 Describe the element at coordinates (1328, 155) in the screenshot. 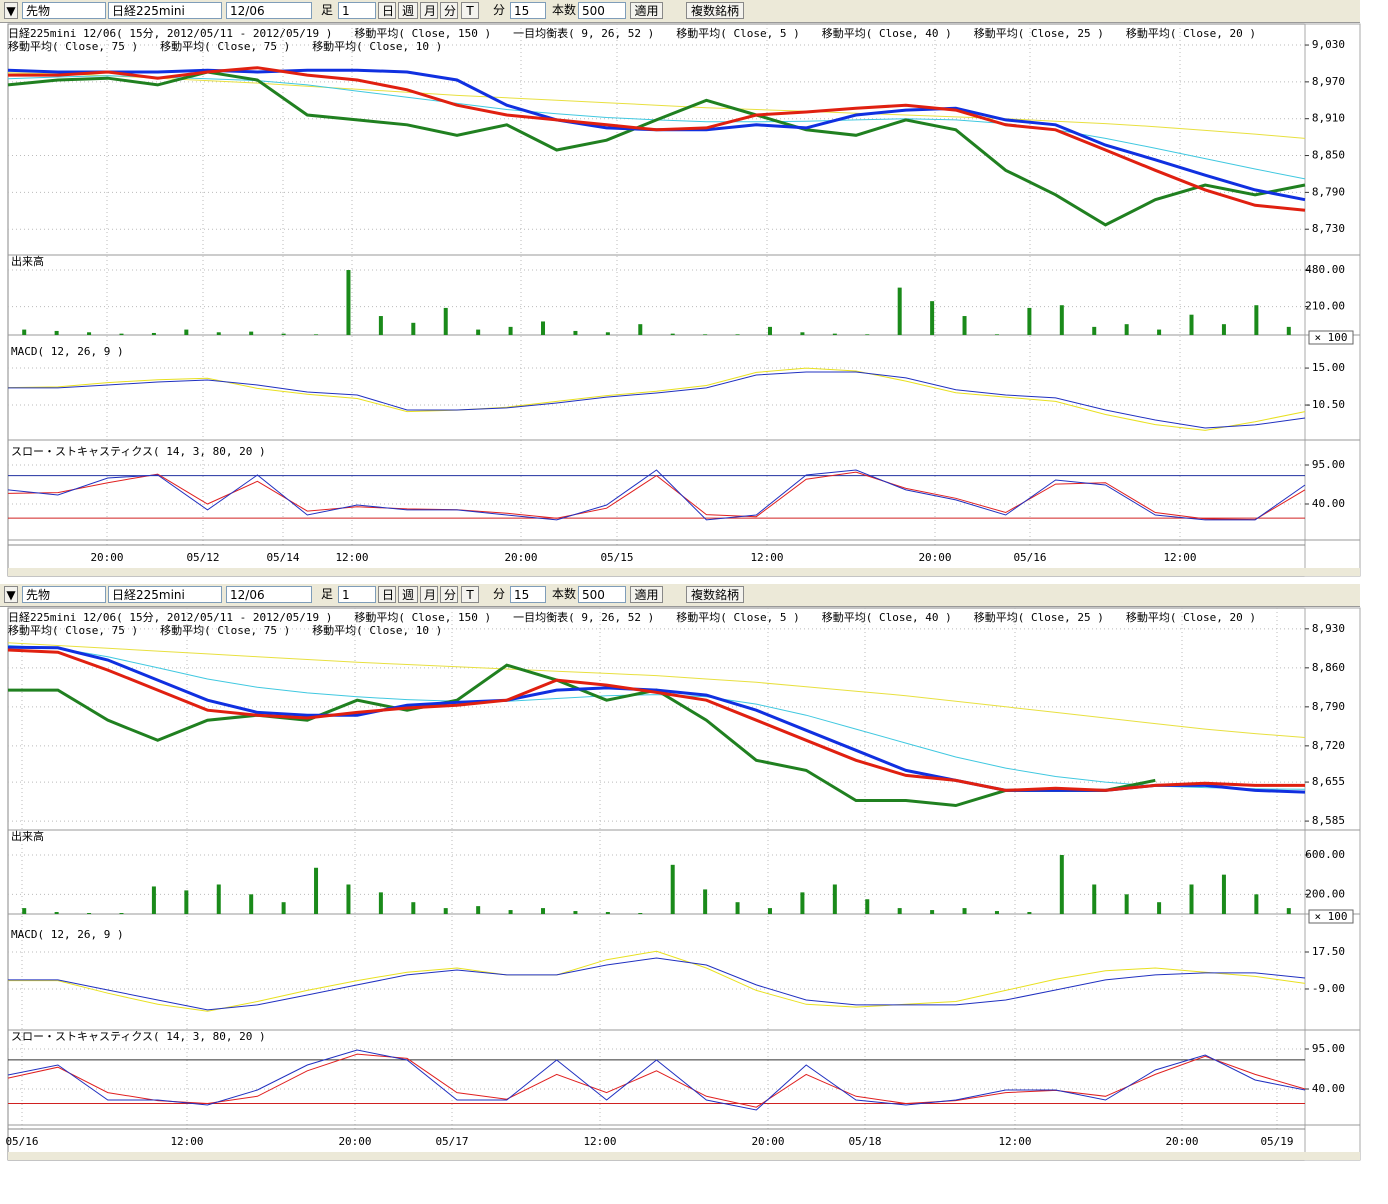

I see `y-tick-label: 8,850` at that location.